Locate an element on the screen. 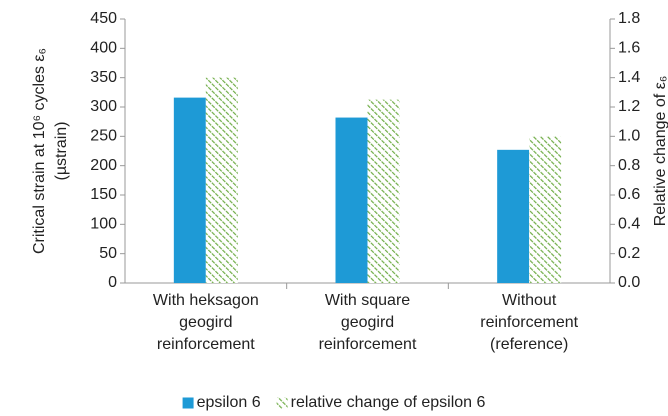  y-tick-label: 0 is located at coordinates (112, 282).